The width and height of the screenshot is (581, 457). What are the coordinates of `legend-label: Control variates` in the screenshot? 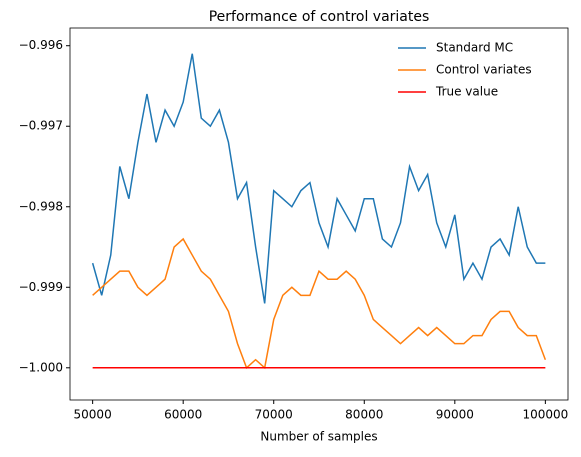 It's located at (484, 70).